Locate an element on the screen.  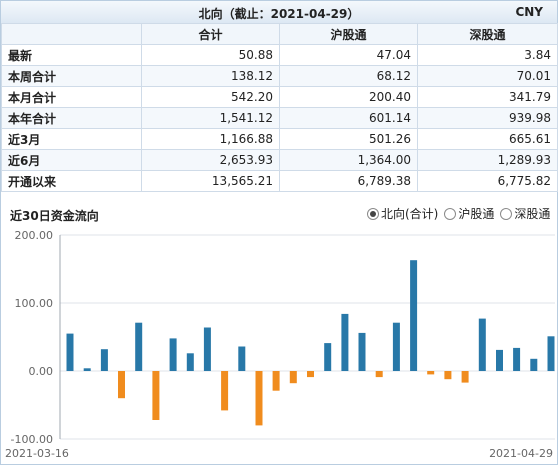
x-tick-label-end: 2021-04-29 is located at coordinates (521, 453).